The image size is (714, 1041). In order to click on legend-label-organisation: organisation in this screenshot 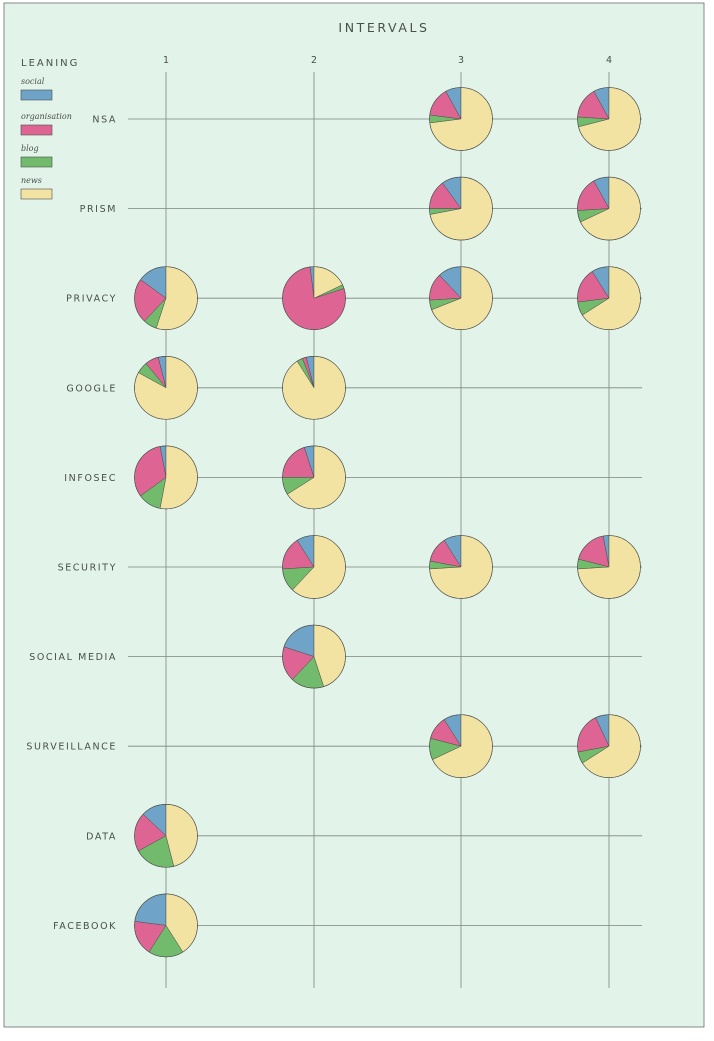, I will do `click(46, 116)`.